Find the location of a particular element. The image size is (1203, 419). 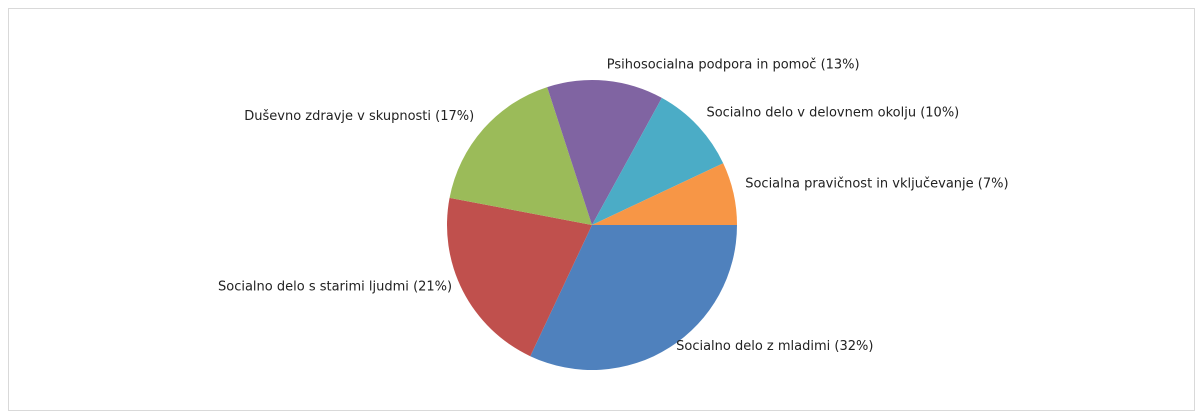

slice-label: Duševno zdravje v skupnosti (17%) is located at coordinates (359, 115).